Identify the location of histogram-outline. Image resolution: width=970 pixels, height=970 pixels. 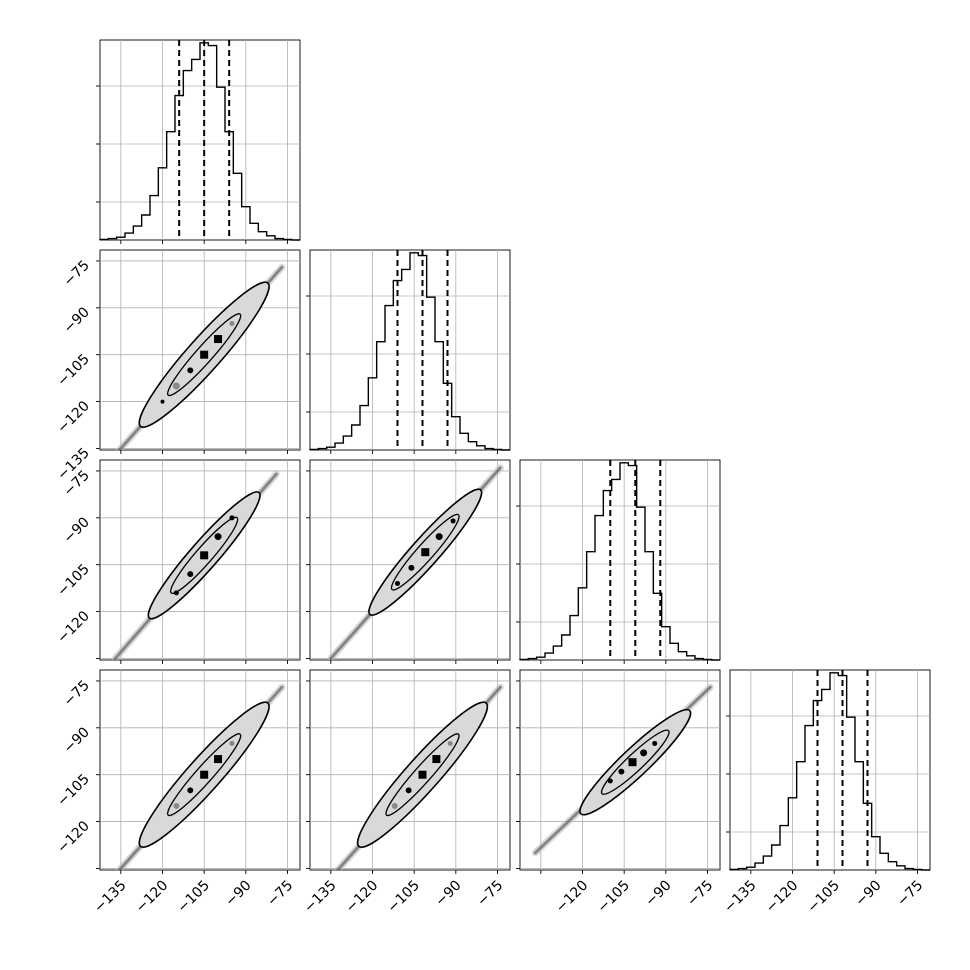
(829, 771).